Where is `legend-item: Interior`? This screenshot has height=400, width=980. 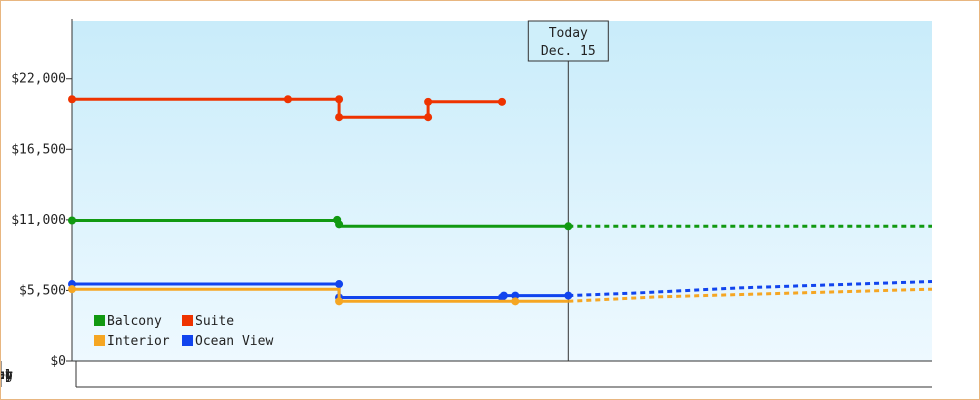
legend-item: Interior is located at coordinates (132, 341).